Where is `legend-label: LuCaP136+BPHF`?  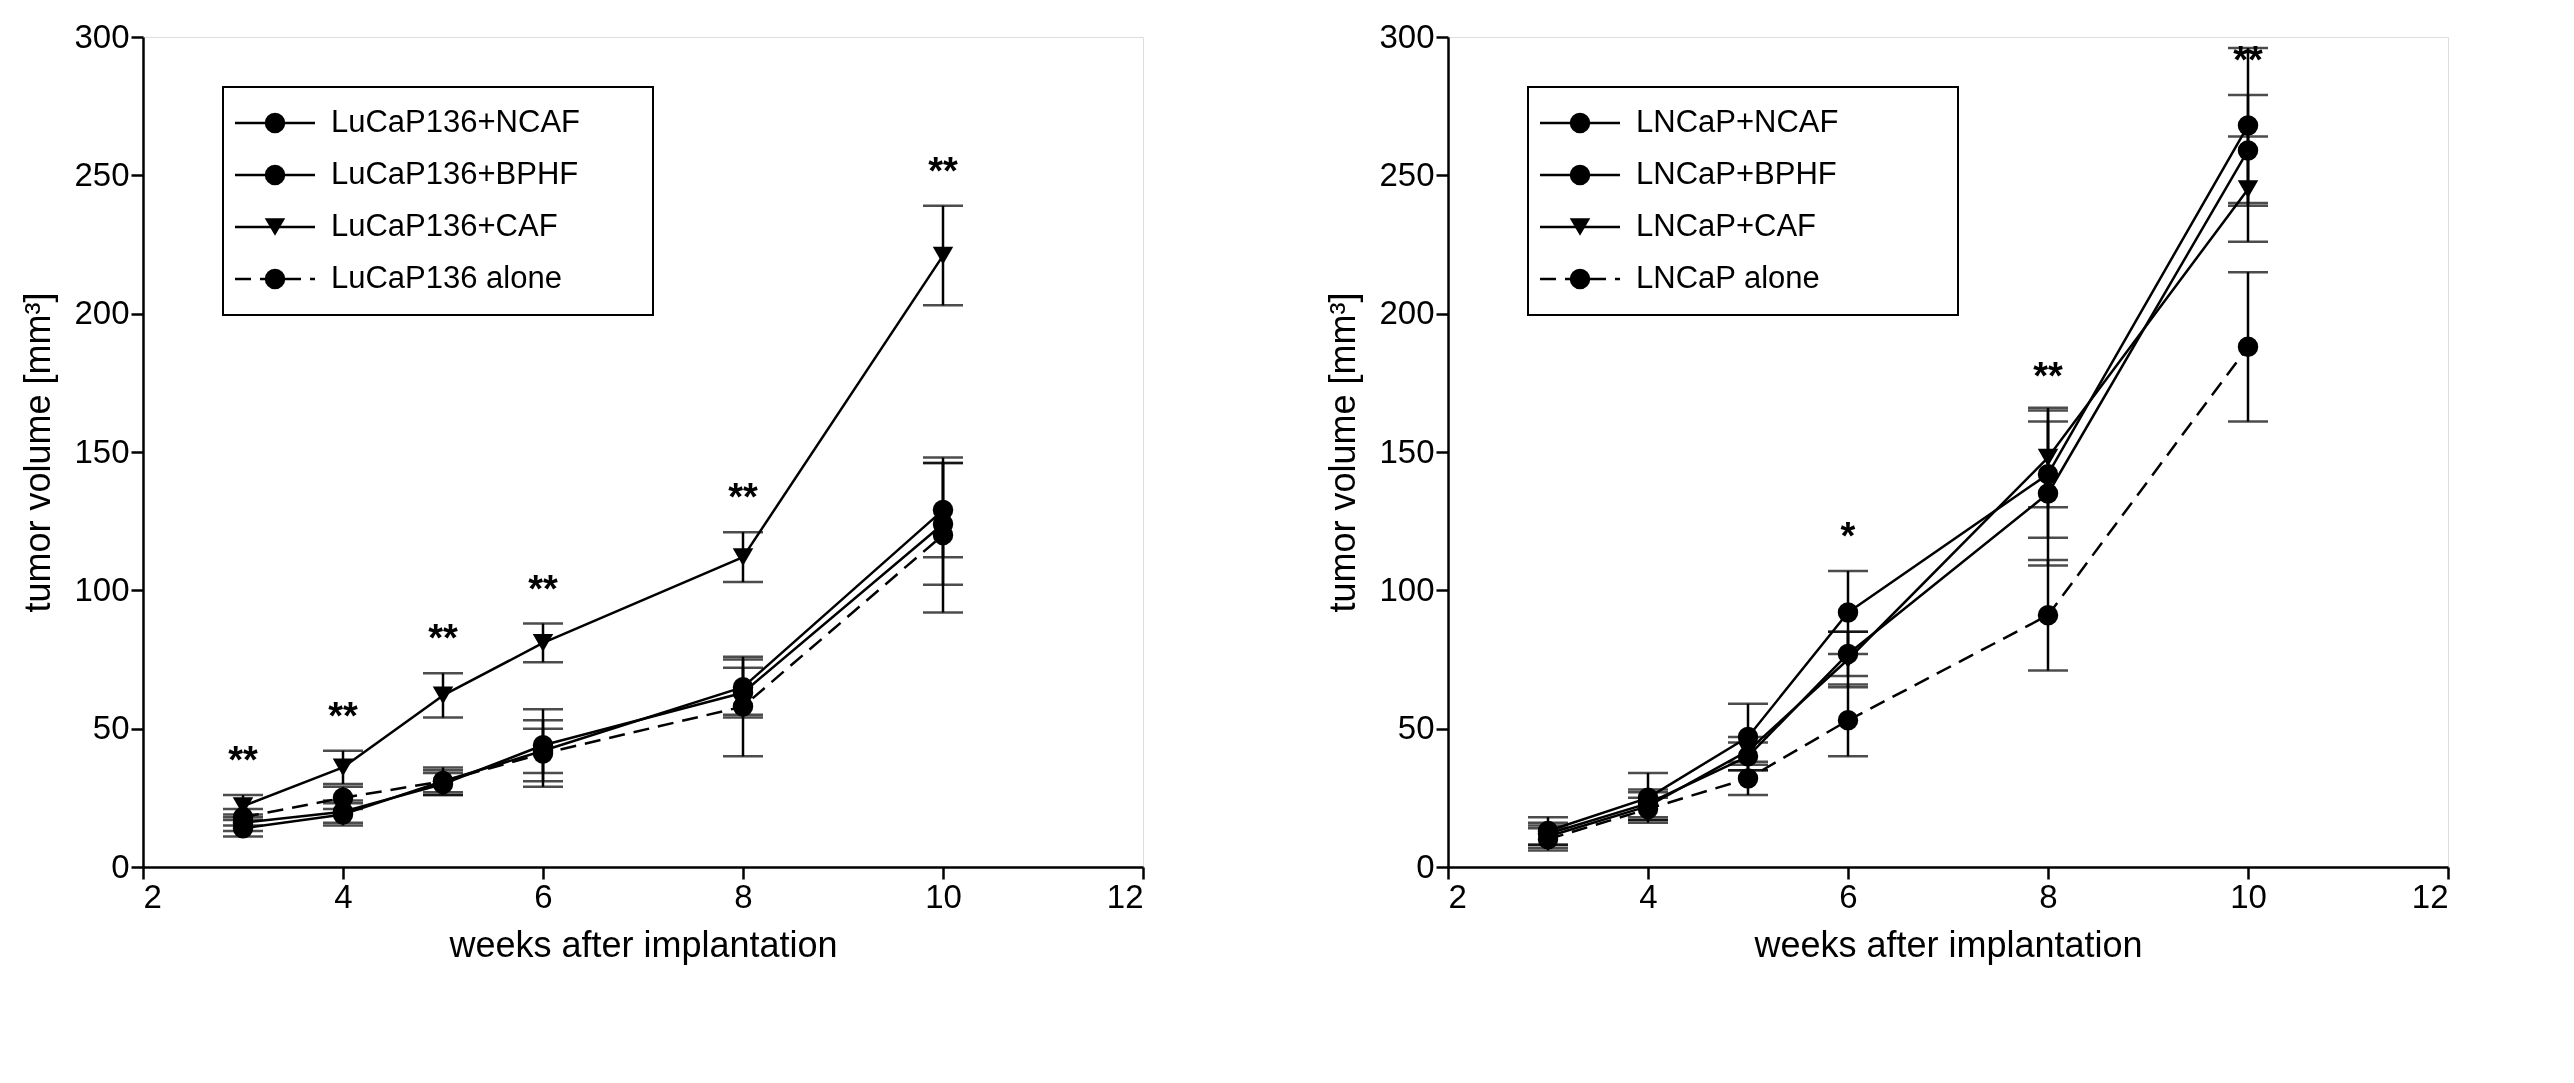
legend-label: LuCaP136+BPHF is located at coordinates (455, 173).